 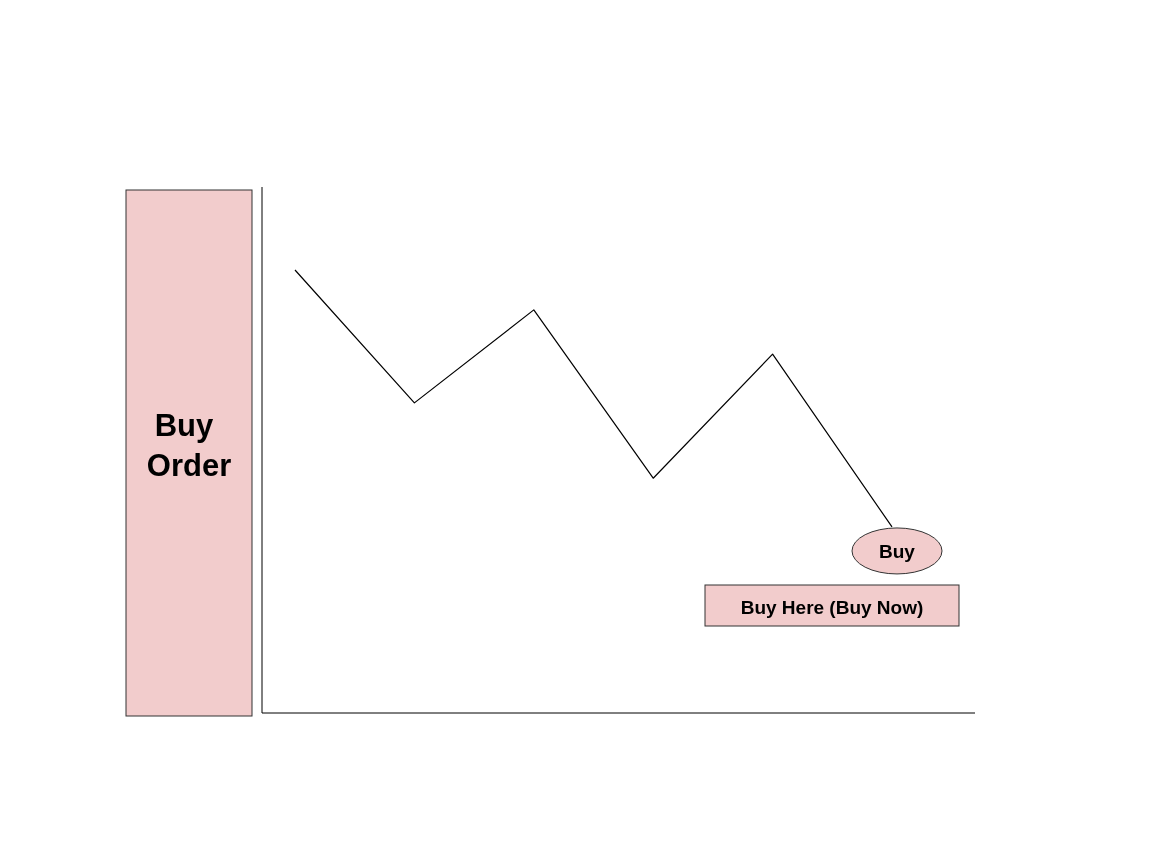 What do you see at coordinates (832, 607) in the screenshot?
I see `annotation: Buy Here (Buy Now)` at bounding box center [832, 607].